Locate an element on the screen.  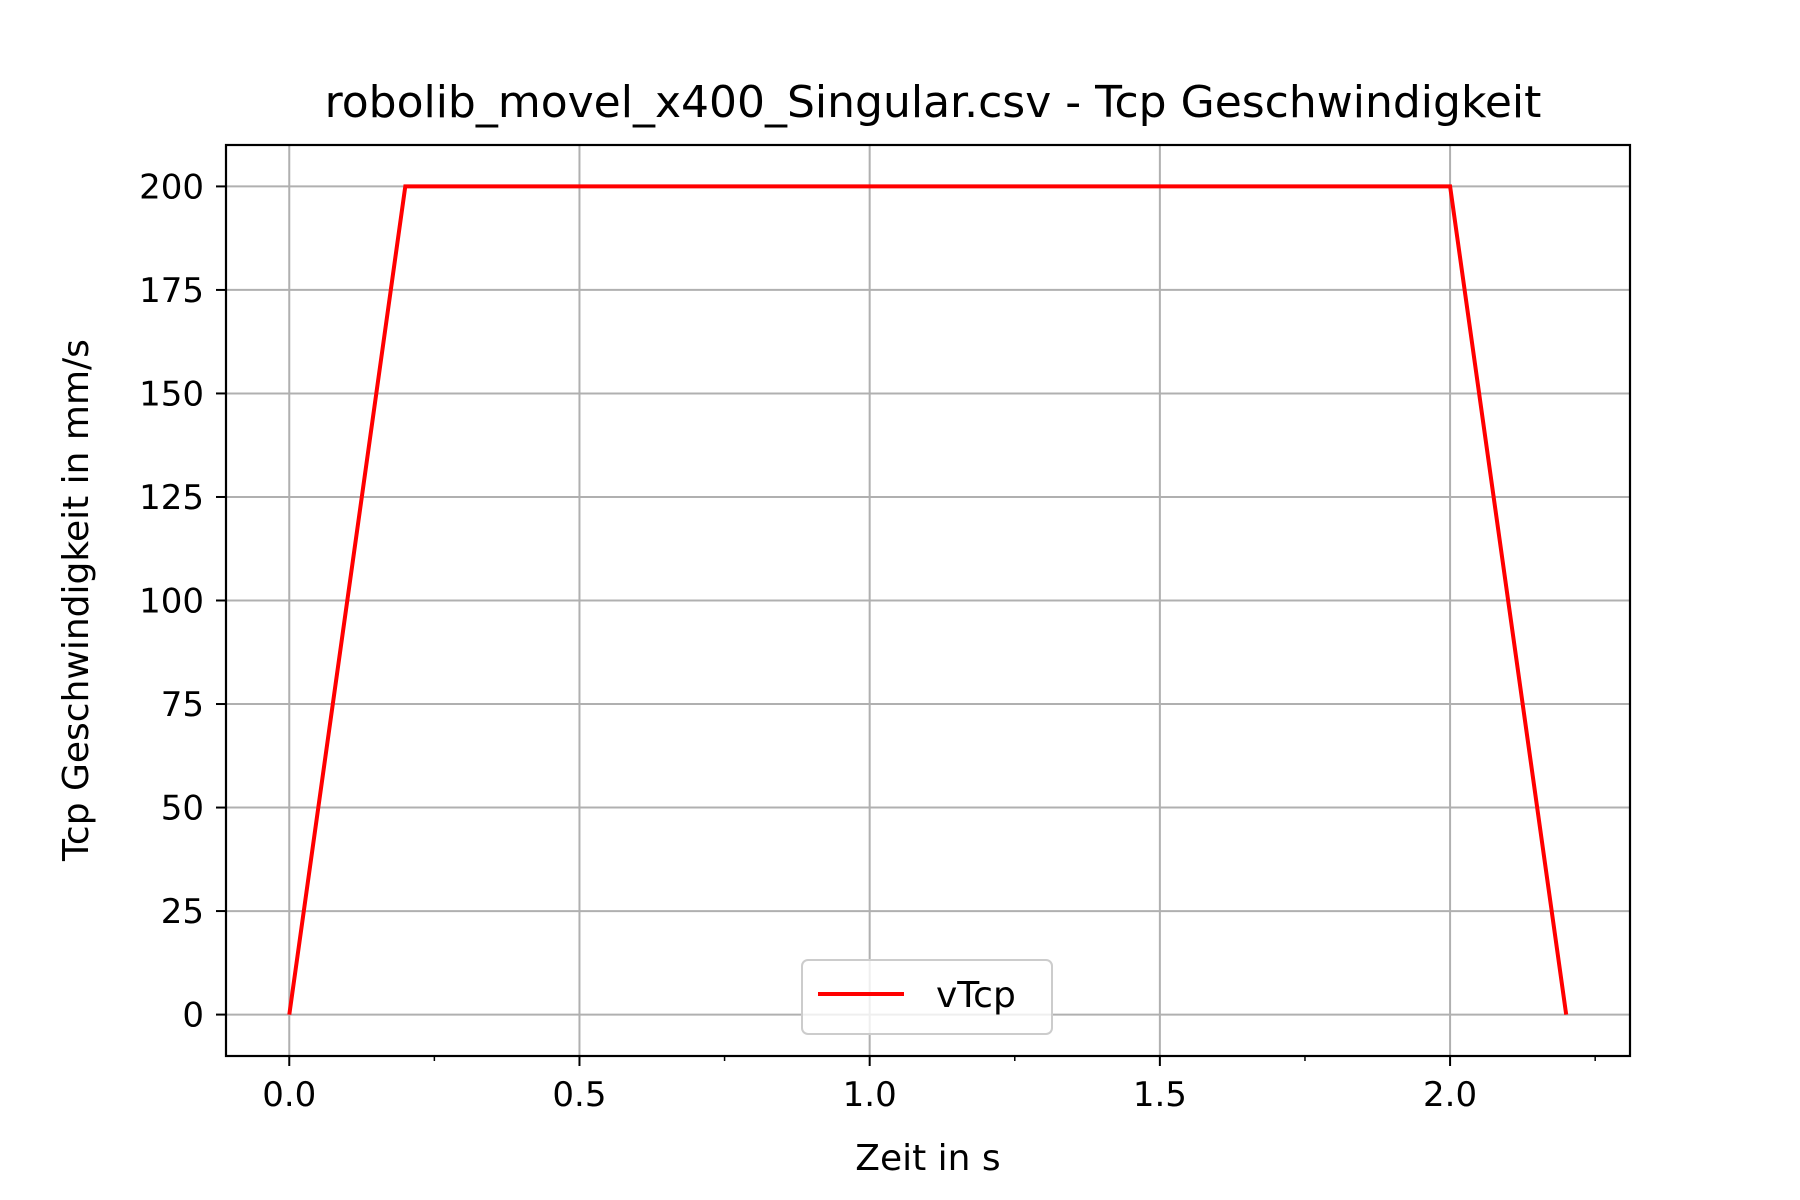
y-tick-label: 200 is located at coordinates (171, 187).